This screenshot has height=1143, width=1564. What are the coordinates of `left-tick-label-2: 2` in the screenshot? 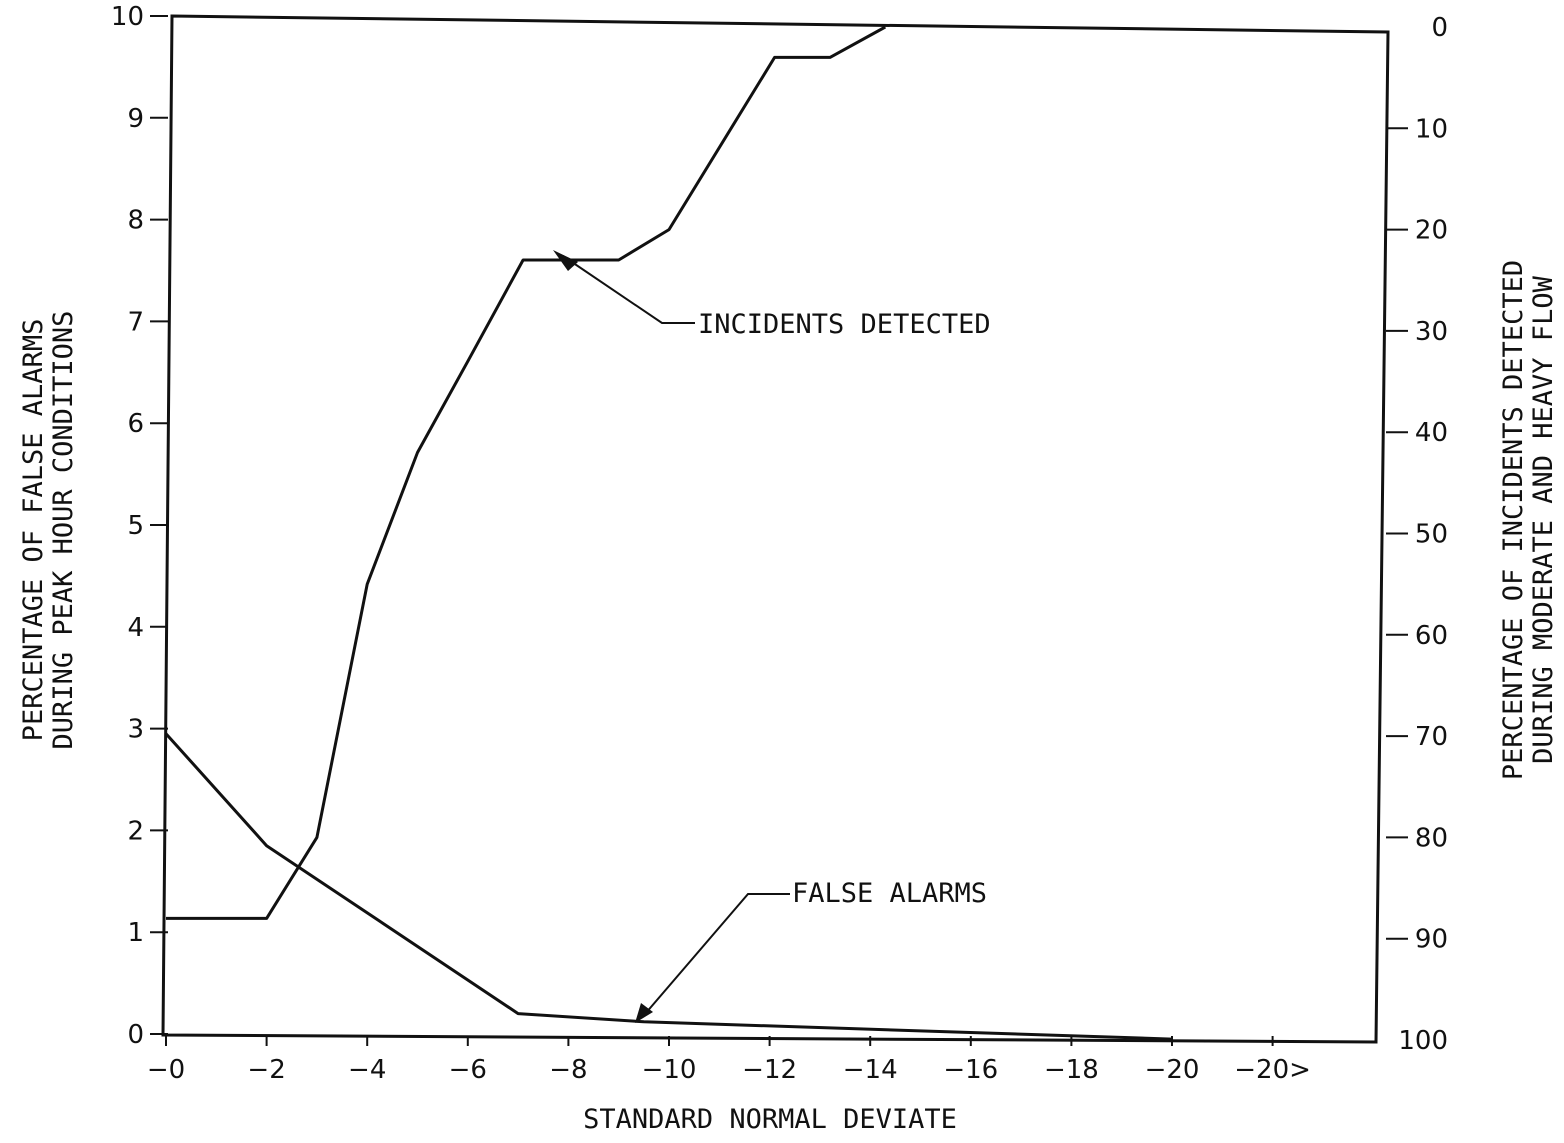 It's located at (135, 831).